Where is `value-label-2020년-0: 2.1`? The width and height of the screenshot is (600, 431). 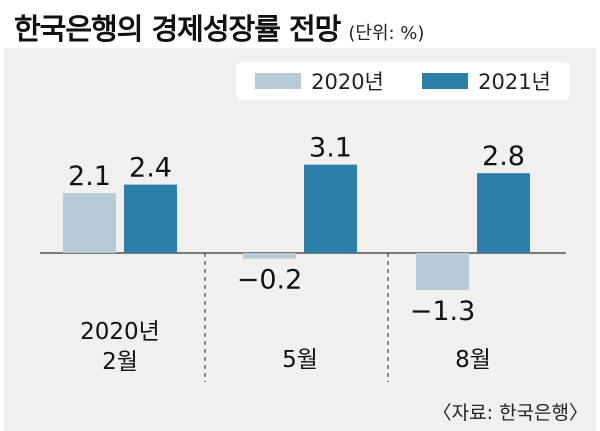
value-label-2020년-0: 2.1 is located at coordinates (89, 176).